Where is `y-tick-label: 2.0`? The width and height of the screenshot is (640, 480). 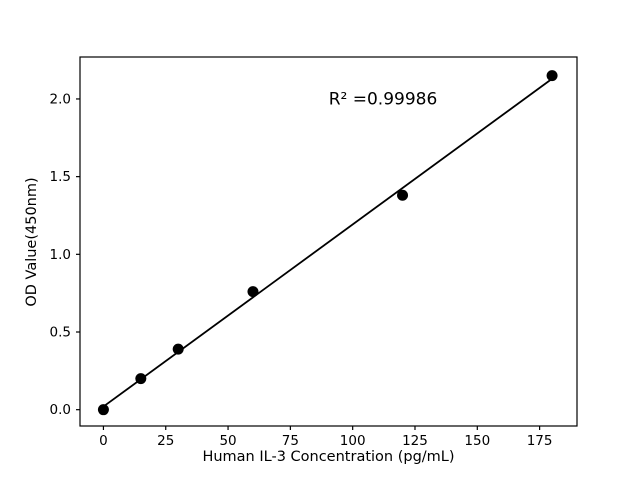
y-tick-label: 2.0 is located at coordinates (60, 99).